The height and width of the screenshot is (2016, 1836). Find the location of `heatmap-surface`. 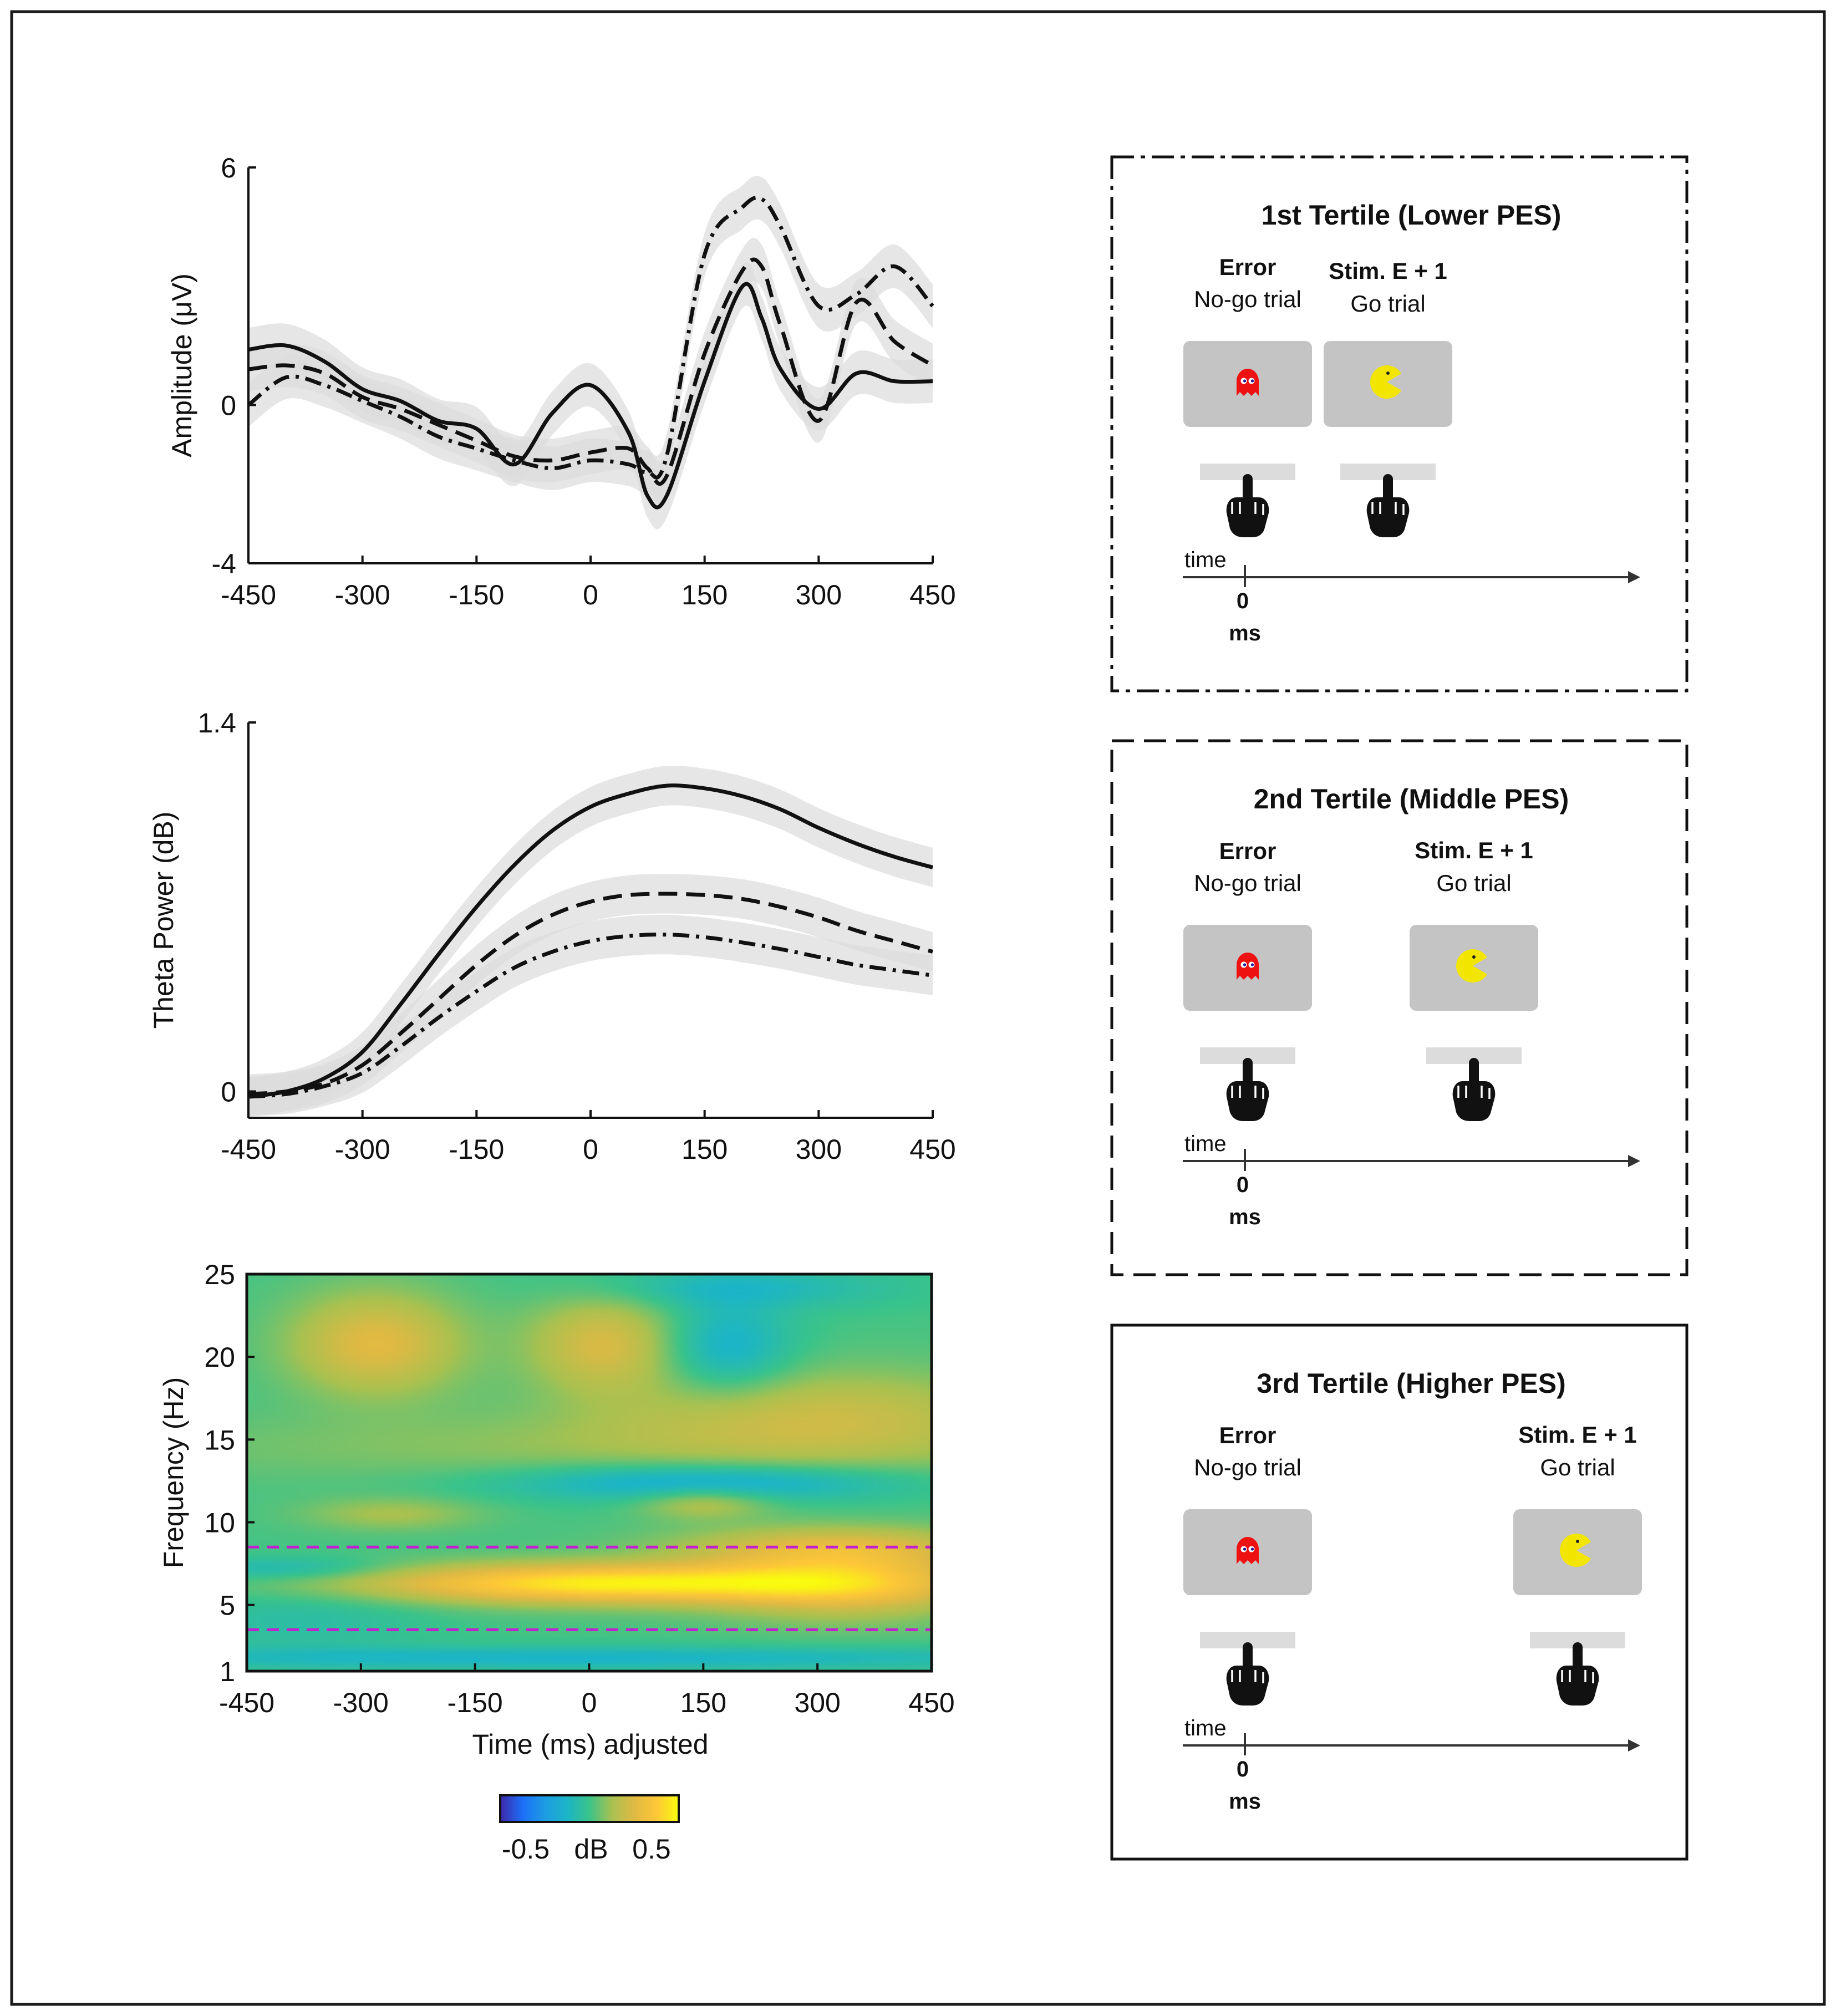

heatmap-surface is located at coordinates (589, 1472).